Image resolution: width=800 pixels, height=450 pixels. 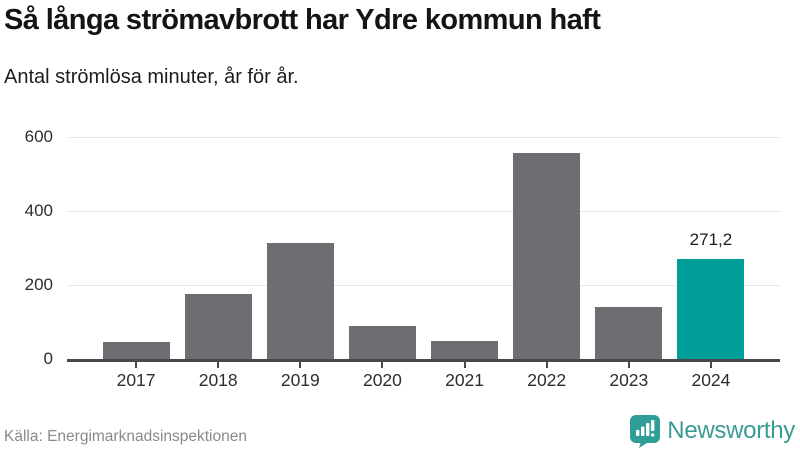 What do you see at coordinates (38, 284) in the screenshot?
I see `y-tick-label: 200` at bounding box center [38, 284].